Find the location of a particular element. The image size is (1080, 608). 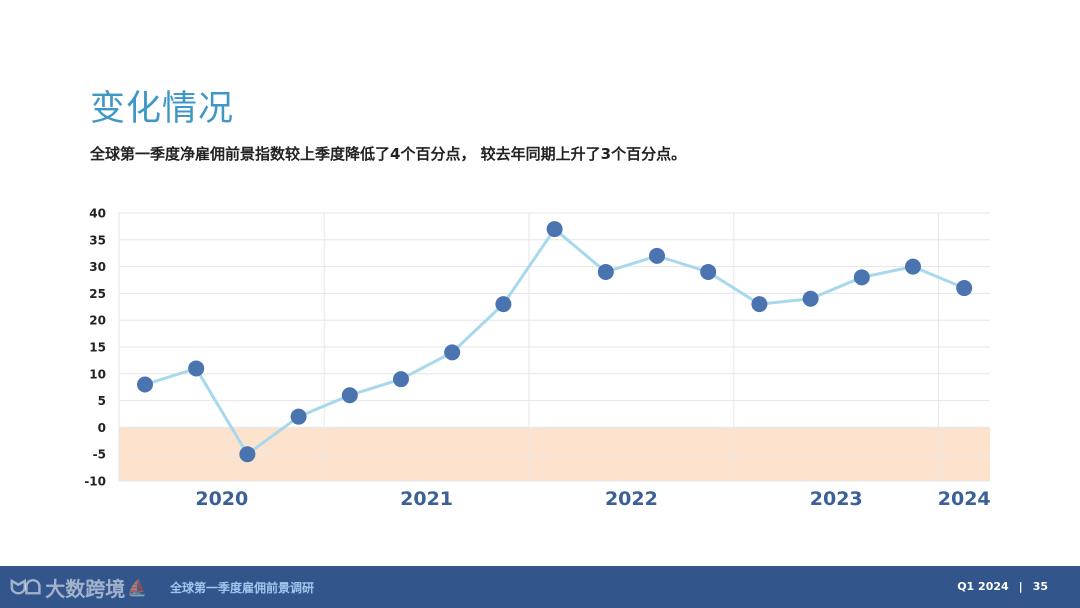

x-year-label: 2020 is located at coordinates (221, 499).